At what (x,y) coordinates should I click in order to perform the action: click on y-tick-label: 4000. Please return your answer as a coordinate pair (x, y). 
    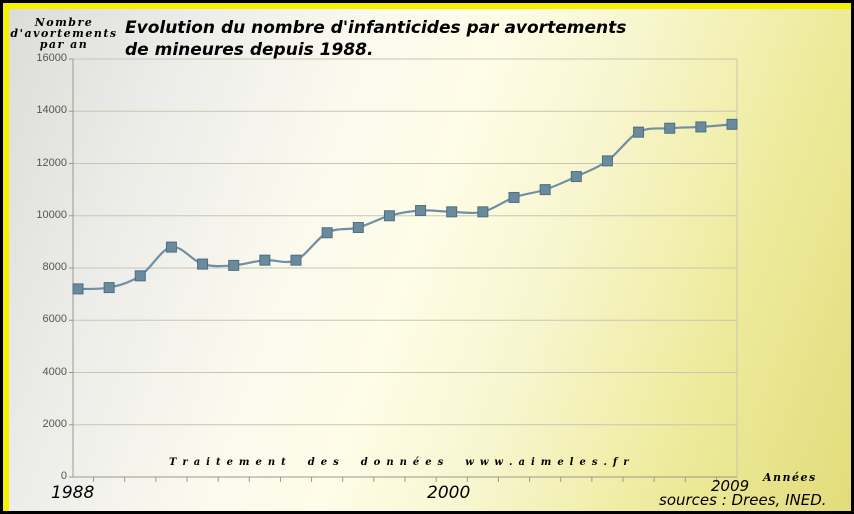
    Looking at the image, I should click on (54, 371).